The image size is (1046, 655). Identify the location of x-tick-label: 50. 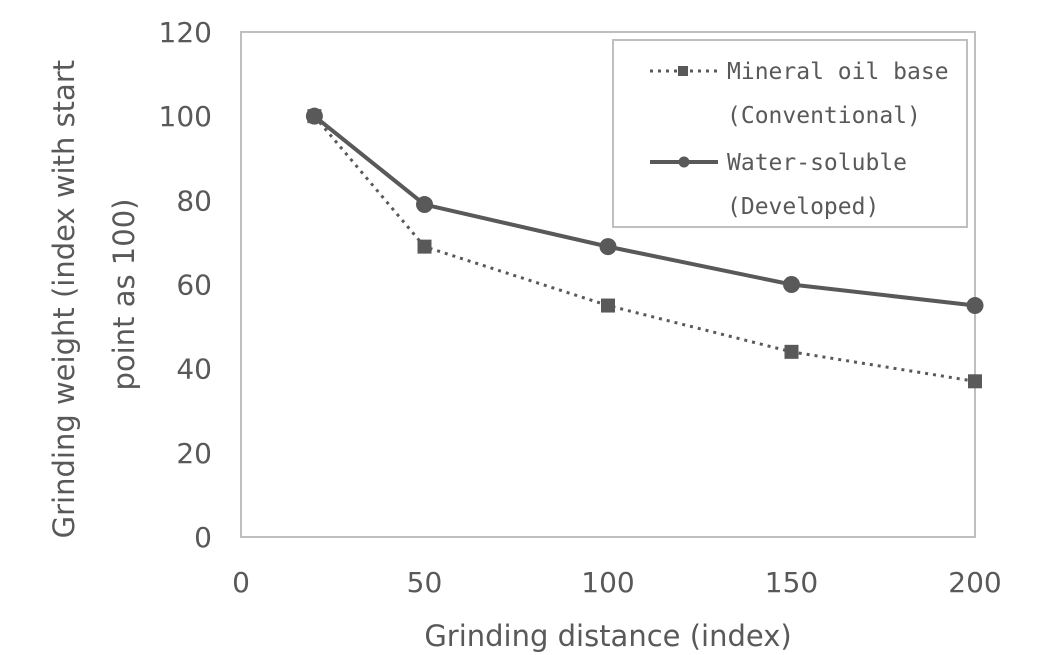
(425, 582).